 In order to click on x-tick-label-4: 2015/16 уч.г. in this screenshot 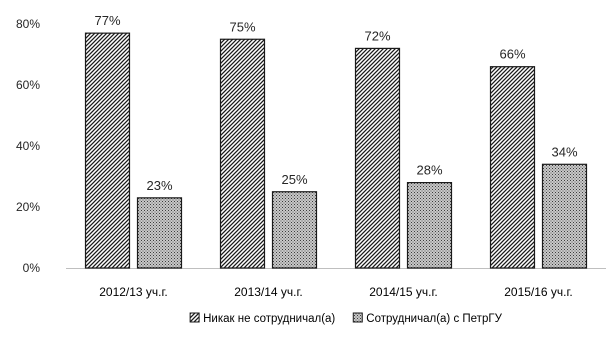, I will do `click(538, 292)`.